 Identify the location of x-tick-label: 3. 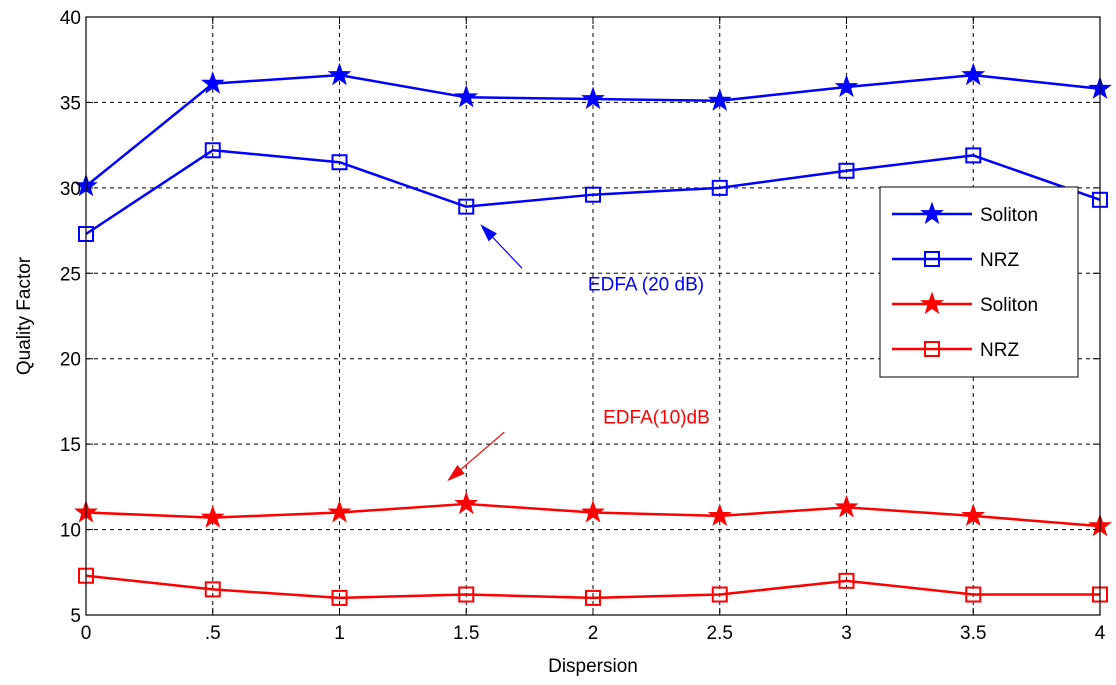
(846, 633).